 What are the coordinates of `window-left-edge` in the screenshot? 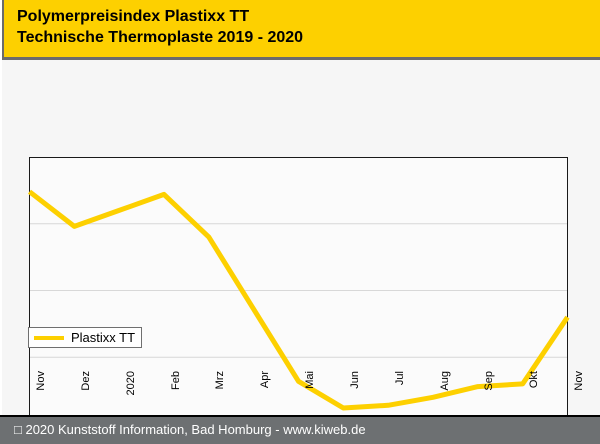 It's located at (1, 207).